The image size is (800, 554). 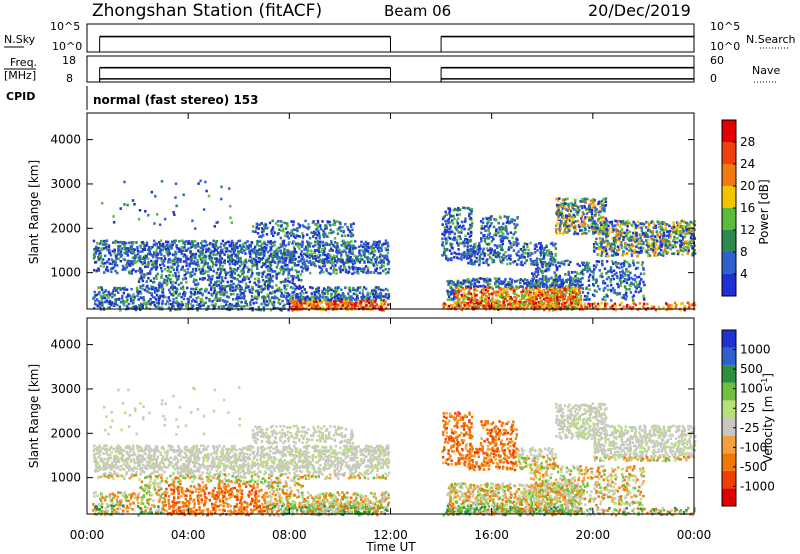 I want to click on power-echo-2064, so click(x=335, y=293).